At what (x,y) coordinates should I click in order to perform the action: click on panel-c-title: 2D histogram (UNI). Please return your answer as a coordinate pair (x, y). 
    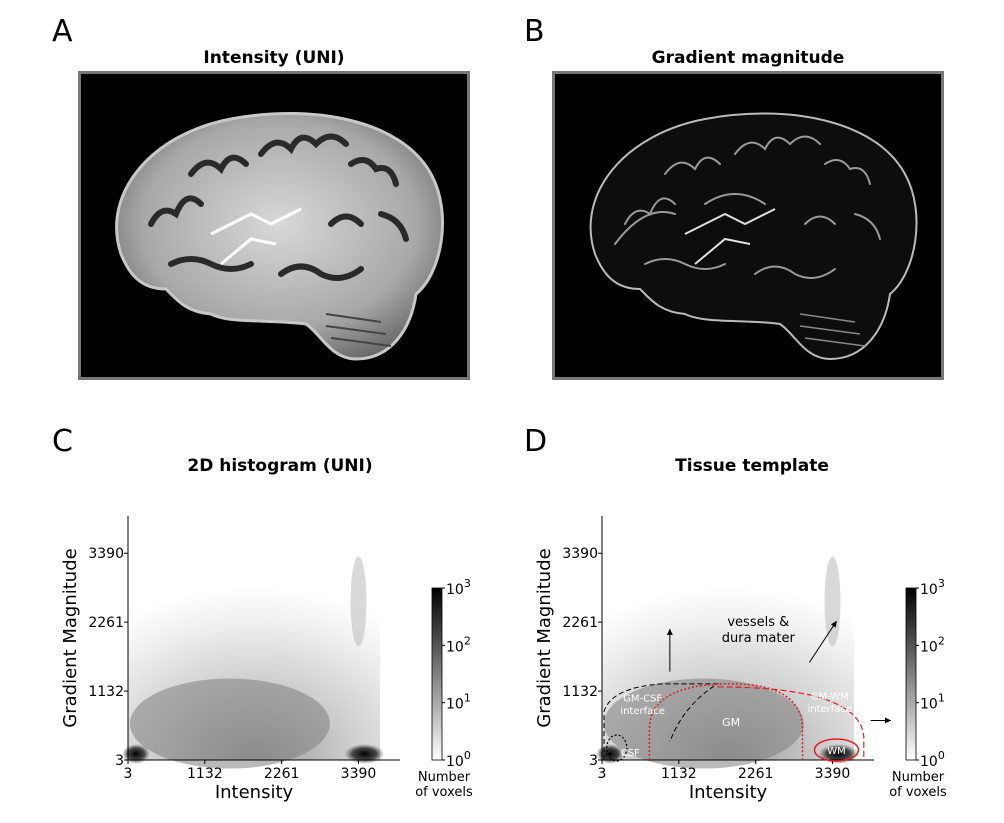
    Looking at the image, I should click on (280, 466).